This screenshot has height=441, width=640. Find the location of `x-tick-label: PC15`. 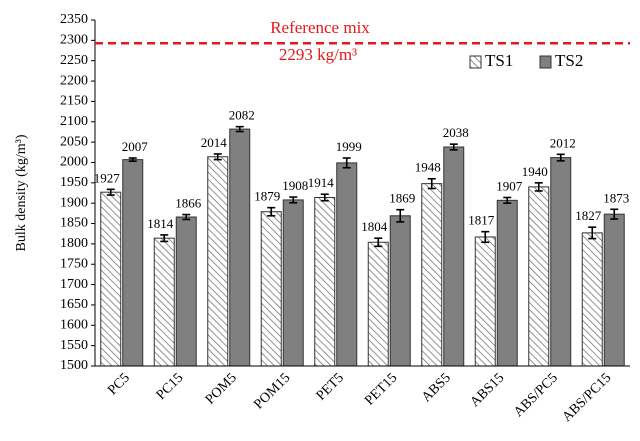

x-tick-label: PC15 is located at coordinates (170, 386).